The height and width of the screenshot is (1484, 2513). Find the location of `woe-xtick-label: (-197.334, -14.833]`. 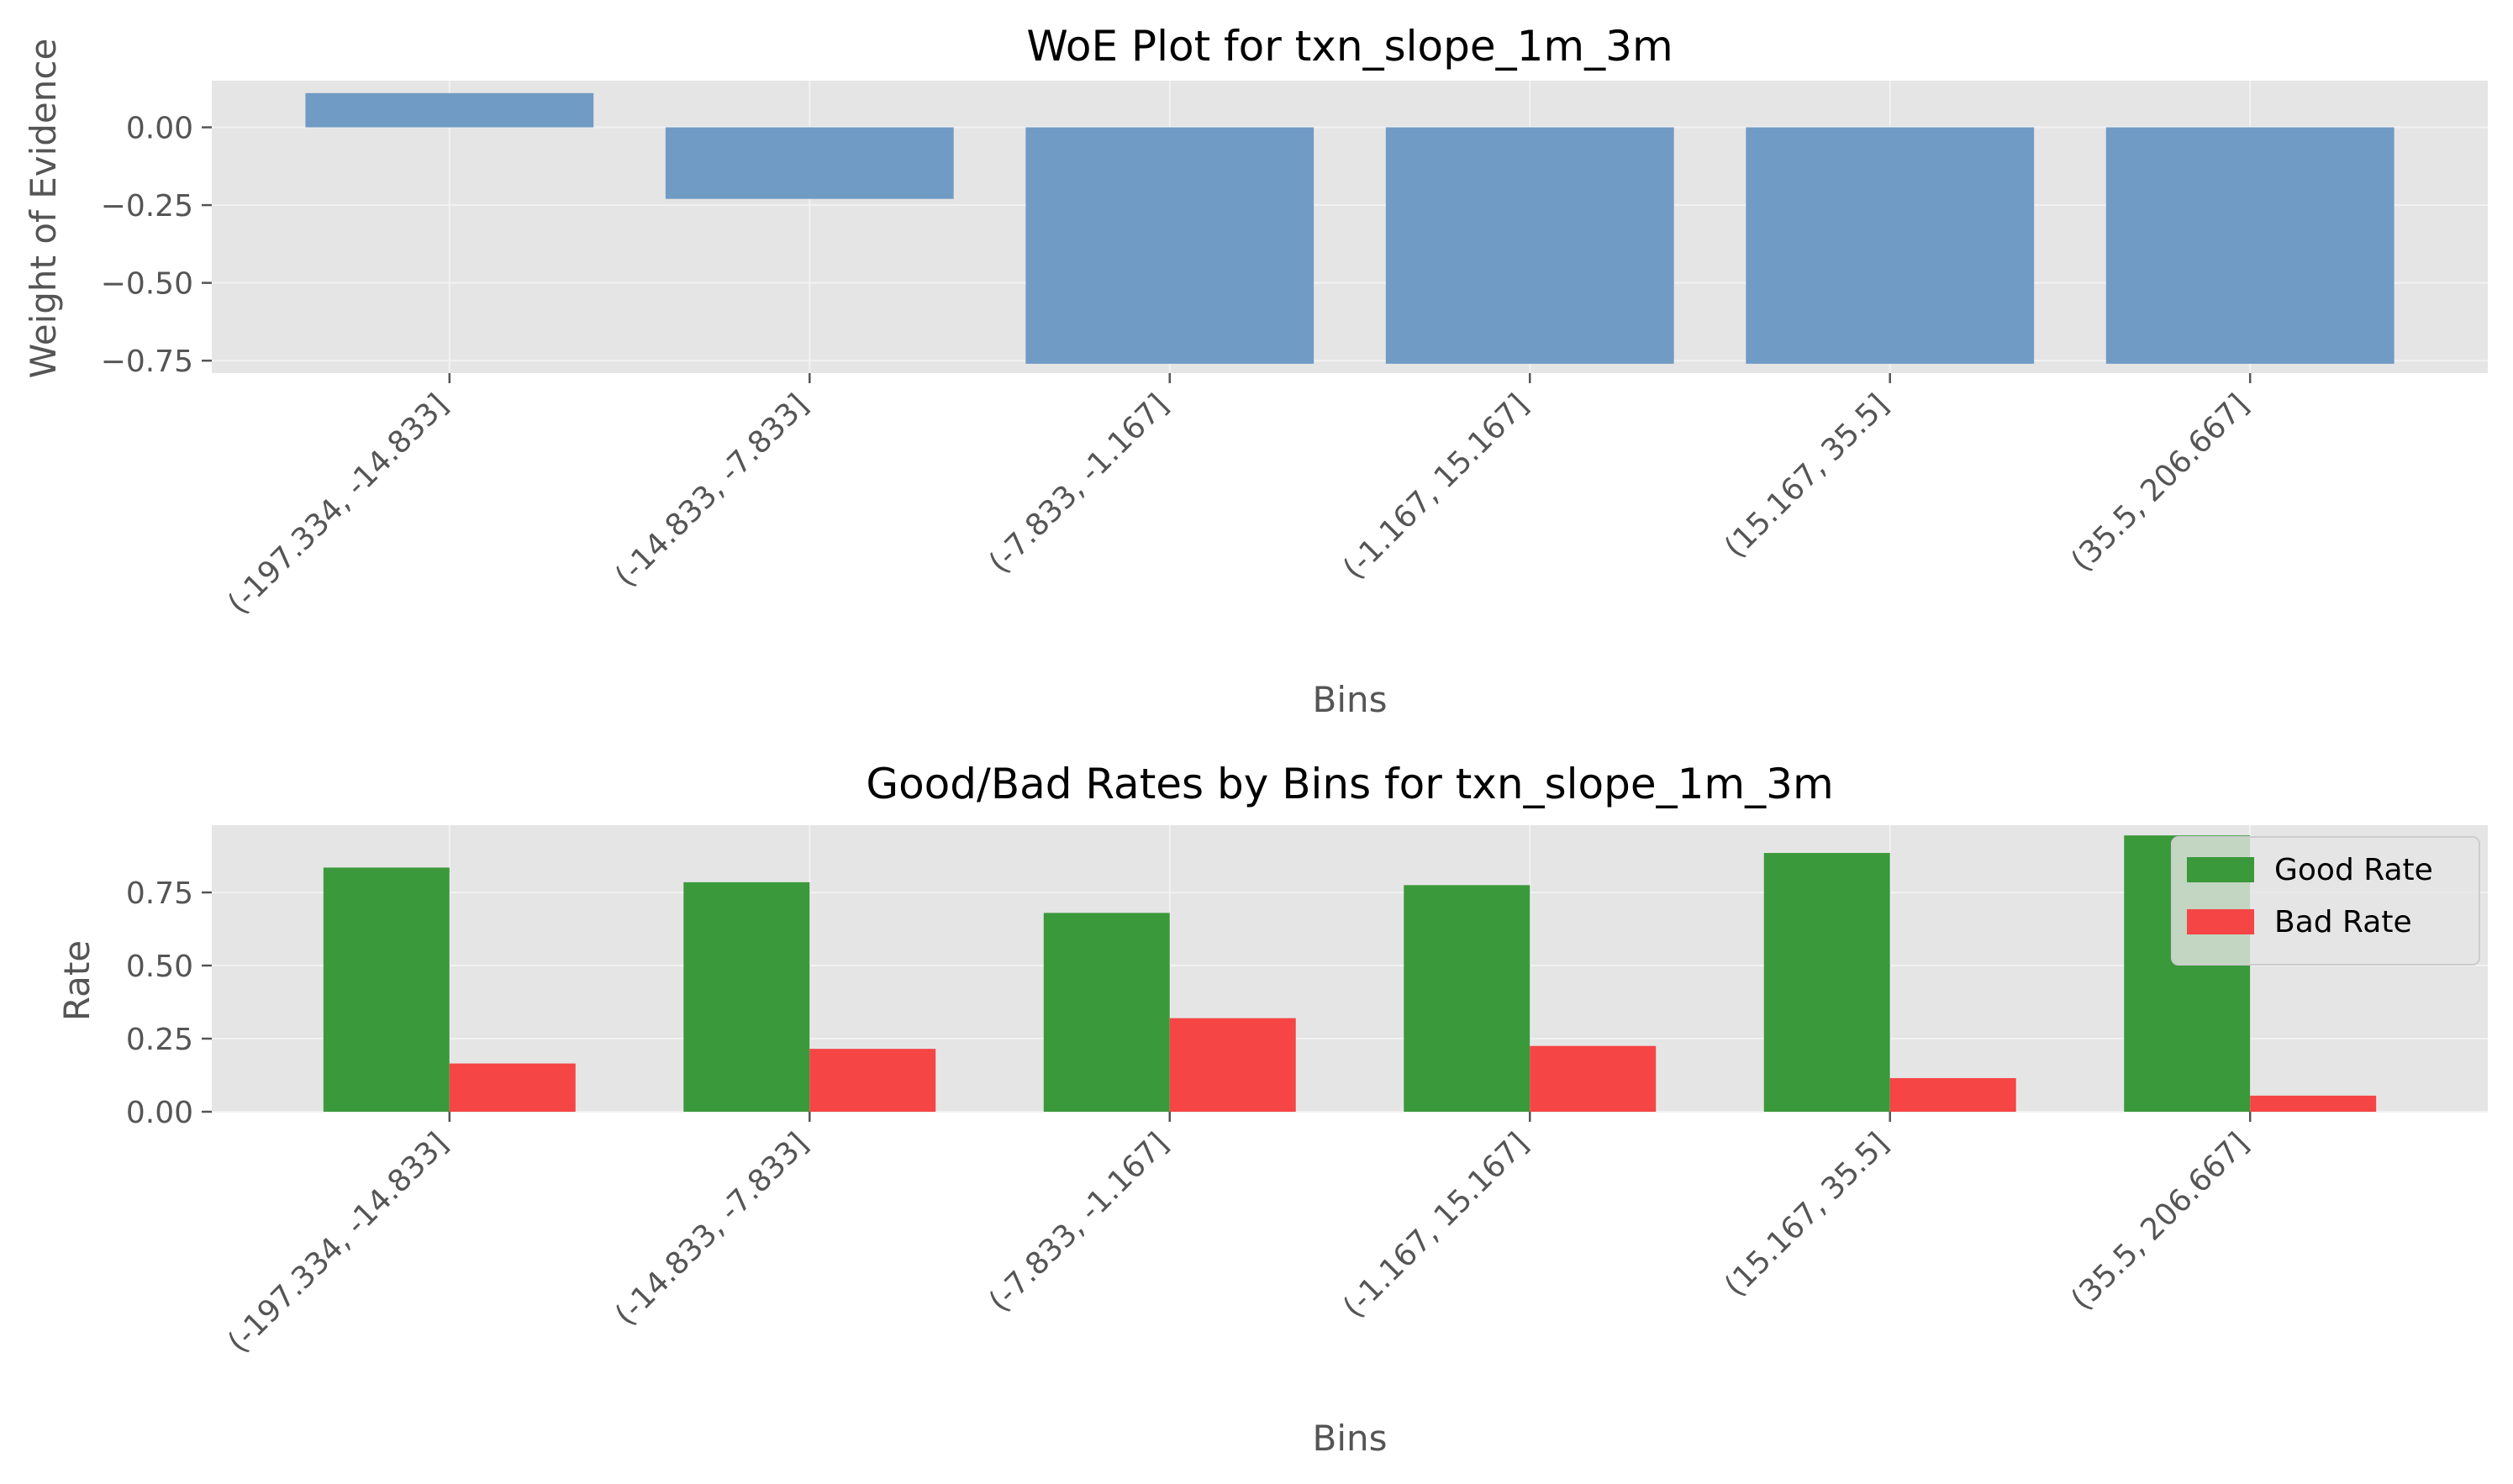

woe-xtick-label: (-197.334, -14.833] is located at coordinates (338, 504).